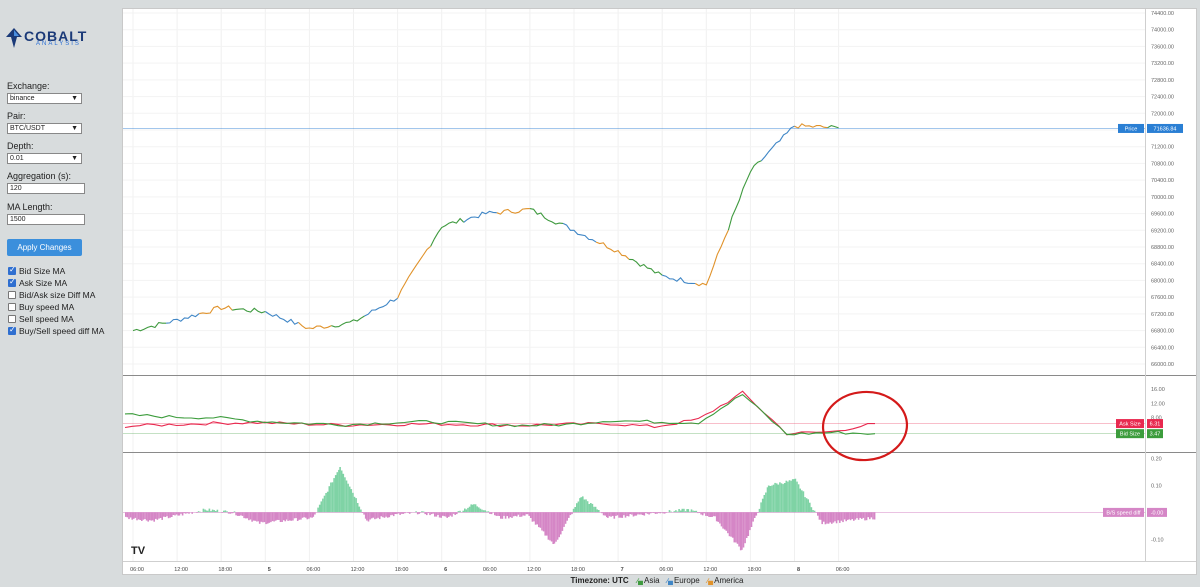 Image resolution: width=1200 pixels, height=587 pixels. I want to click on exchange-select: binance ▼, so click(44, 98).